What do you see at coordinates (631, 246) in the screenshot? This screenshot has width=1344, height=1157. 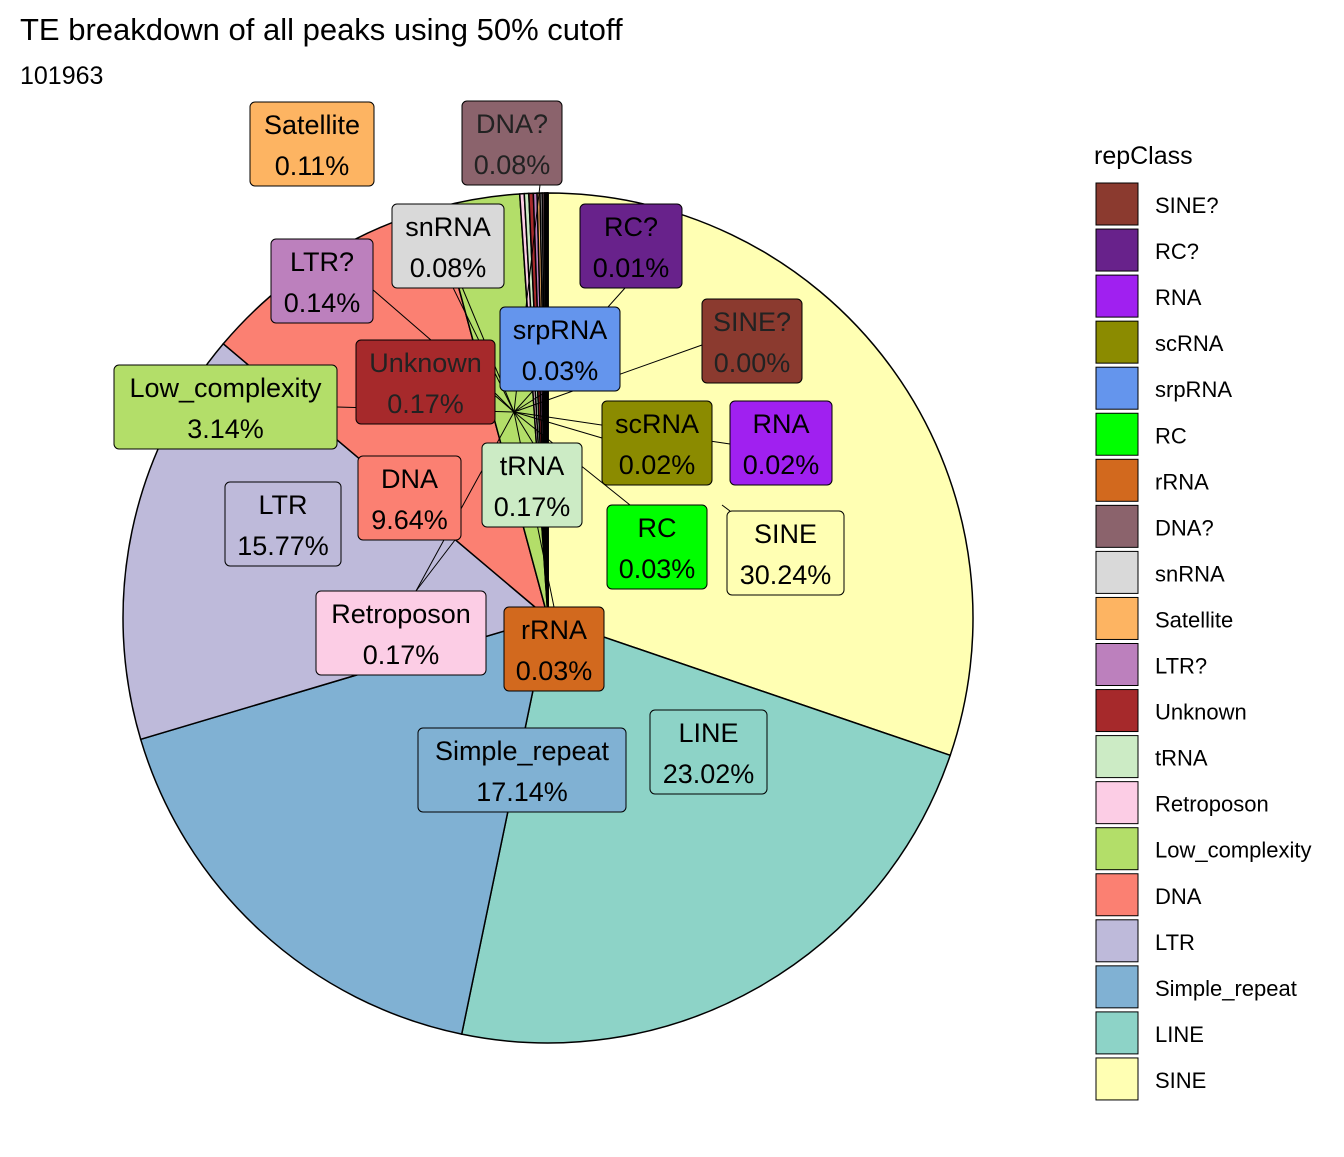 I see `slice-label-rc-q: RC?0.01%` at bounding box center [631, 246].